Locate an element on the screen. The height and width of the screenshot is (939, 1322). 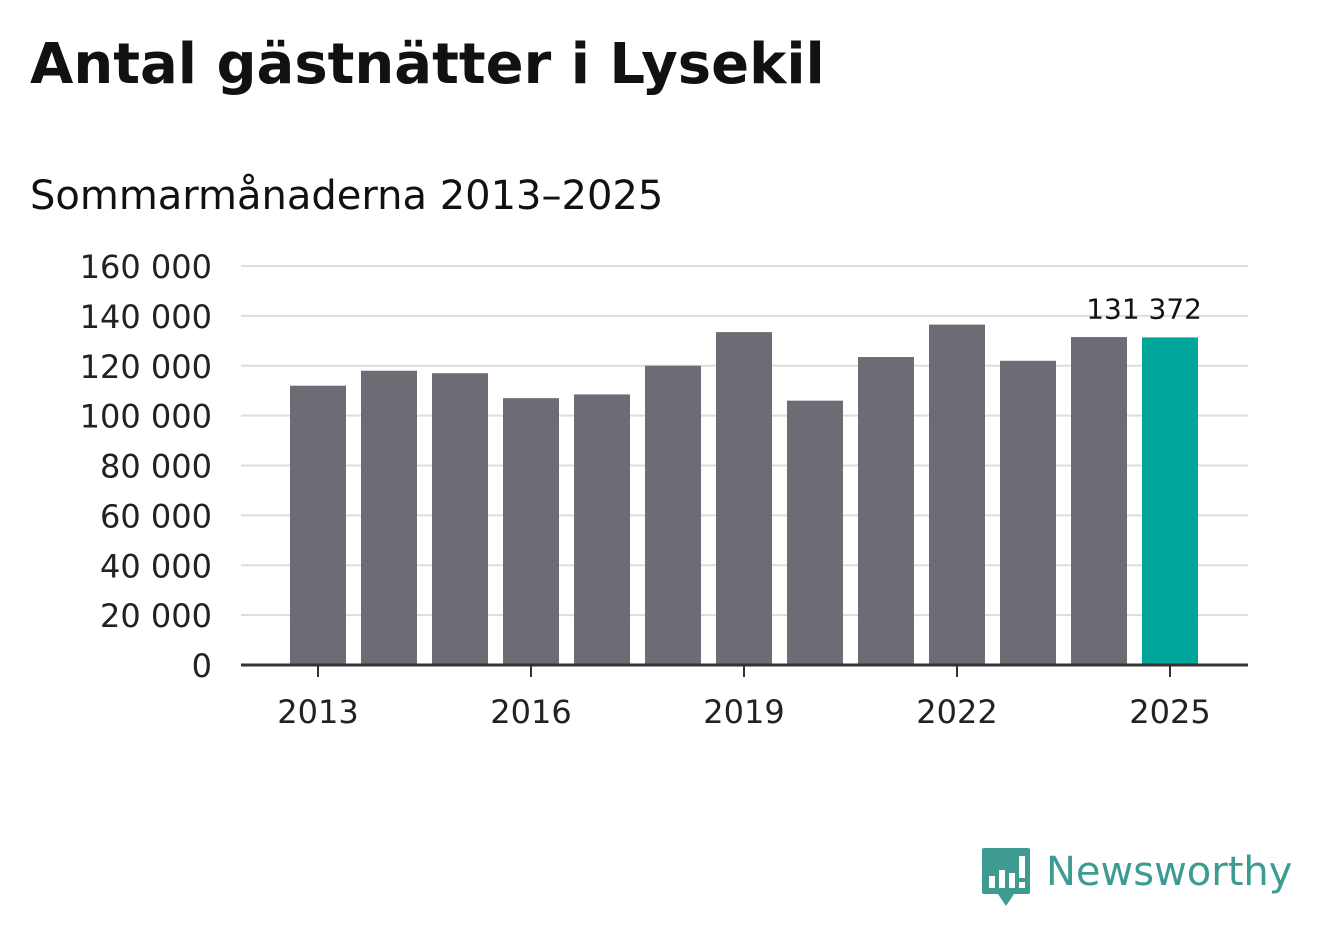
chart-title: Antal gästnätter i Lysekil is located at coordinates (427, 64).